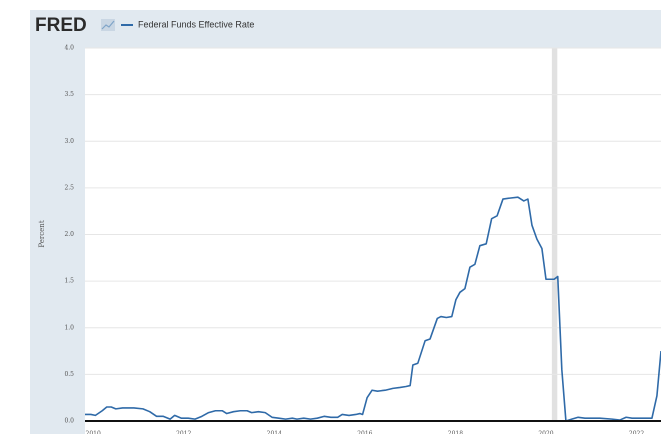  Describe the element at coordinates (61, 25) in the screenshot. I see `logo: FRED` at that location.